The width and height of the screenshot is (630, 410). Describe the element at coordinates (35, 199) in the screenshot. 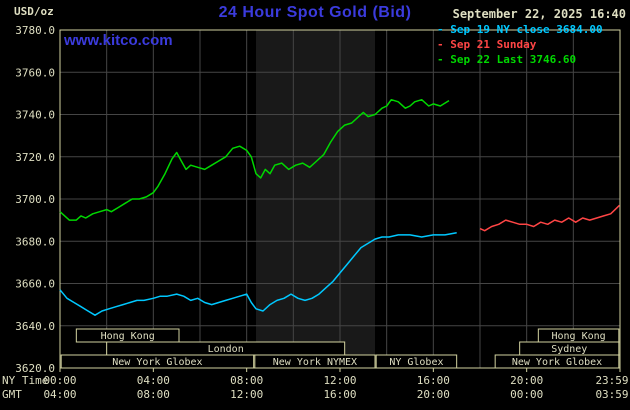

I see `y-tick-label: 3700.0` at that location.